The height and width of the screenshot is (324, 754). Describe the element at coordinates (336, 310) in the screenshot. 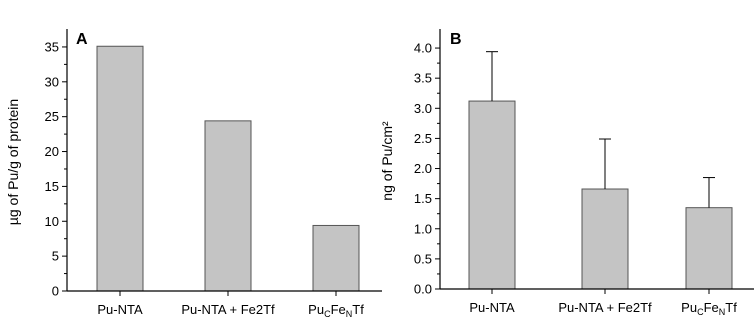

I see `a-category-label-3: PuCFeNTf` at that location.